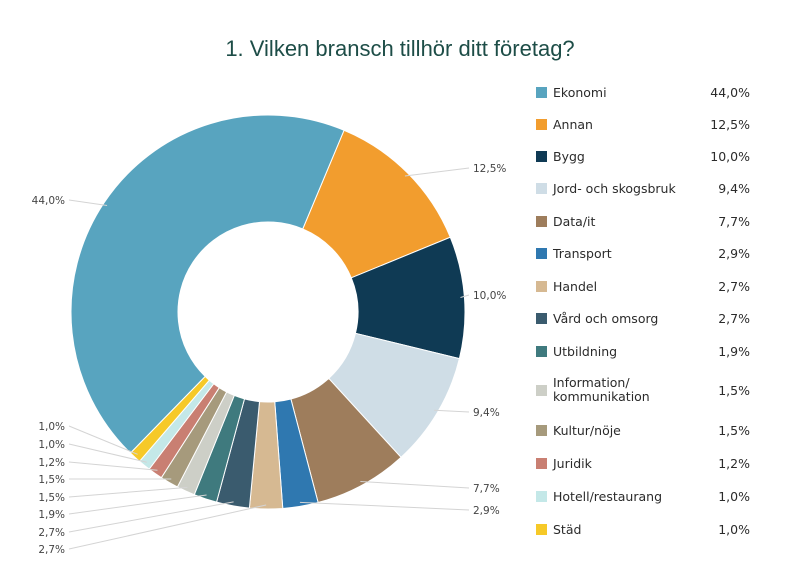 This screenshot has width=800, height=566. I want to click on legend-item: Hotell/restaurang 1,0%, so click(643, 496).